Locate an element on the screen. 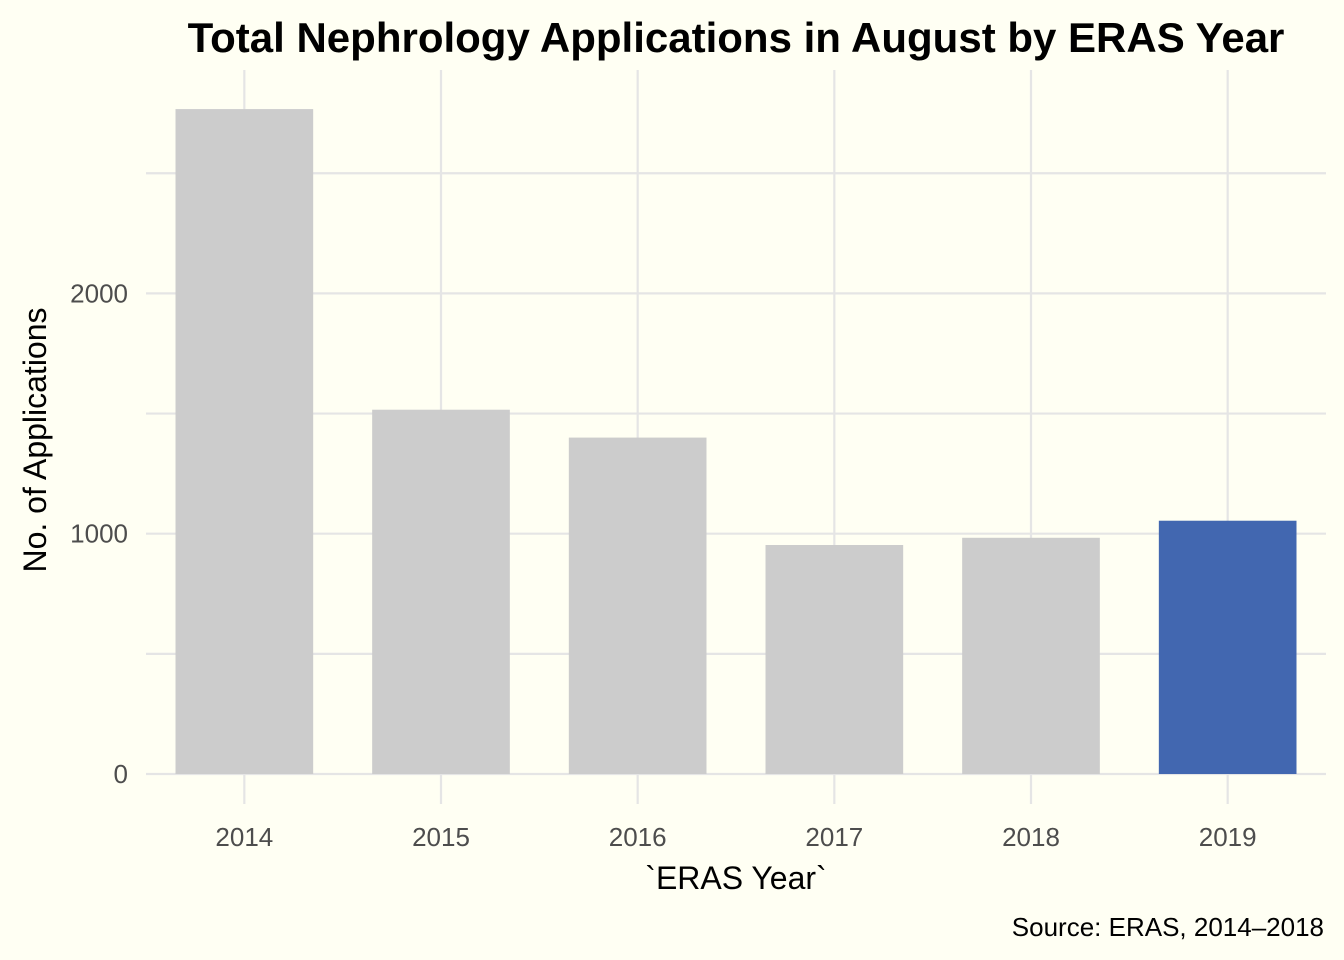 This screenshot has width=1344, height=960. y-axis-title: No. of Applications is located at coordinates (35, 439).